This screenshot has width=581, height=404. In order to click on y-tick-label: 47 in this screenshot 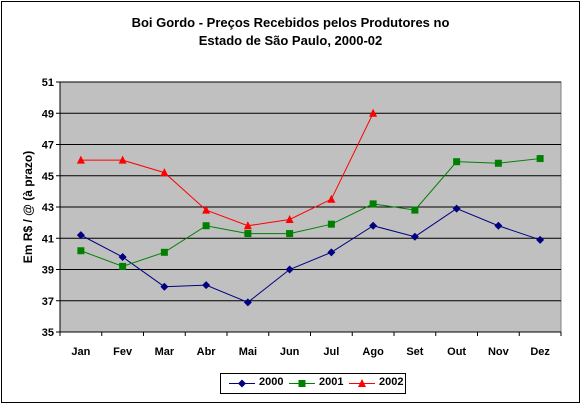, I will do `click(48, 146)`.